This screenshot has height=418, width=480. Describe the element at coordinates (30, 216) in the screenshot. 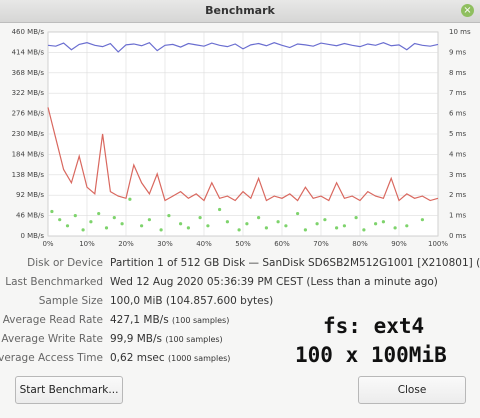

I see `y-tick-label: 46 MB/s` at that location.